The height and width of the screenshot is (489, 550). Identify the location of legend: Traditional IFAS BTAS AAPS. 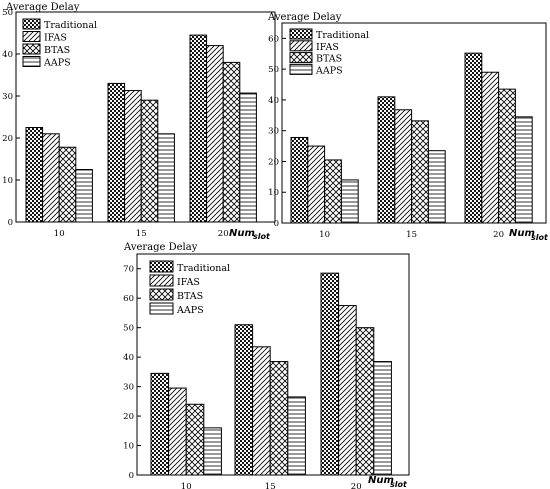
(189, 288).